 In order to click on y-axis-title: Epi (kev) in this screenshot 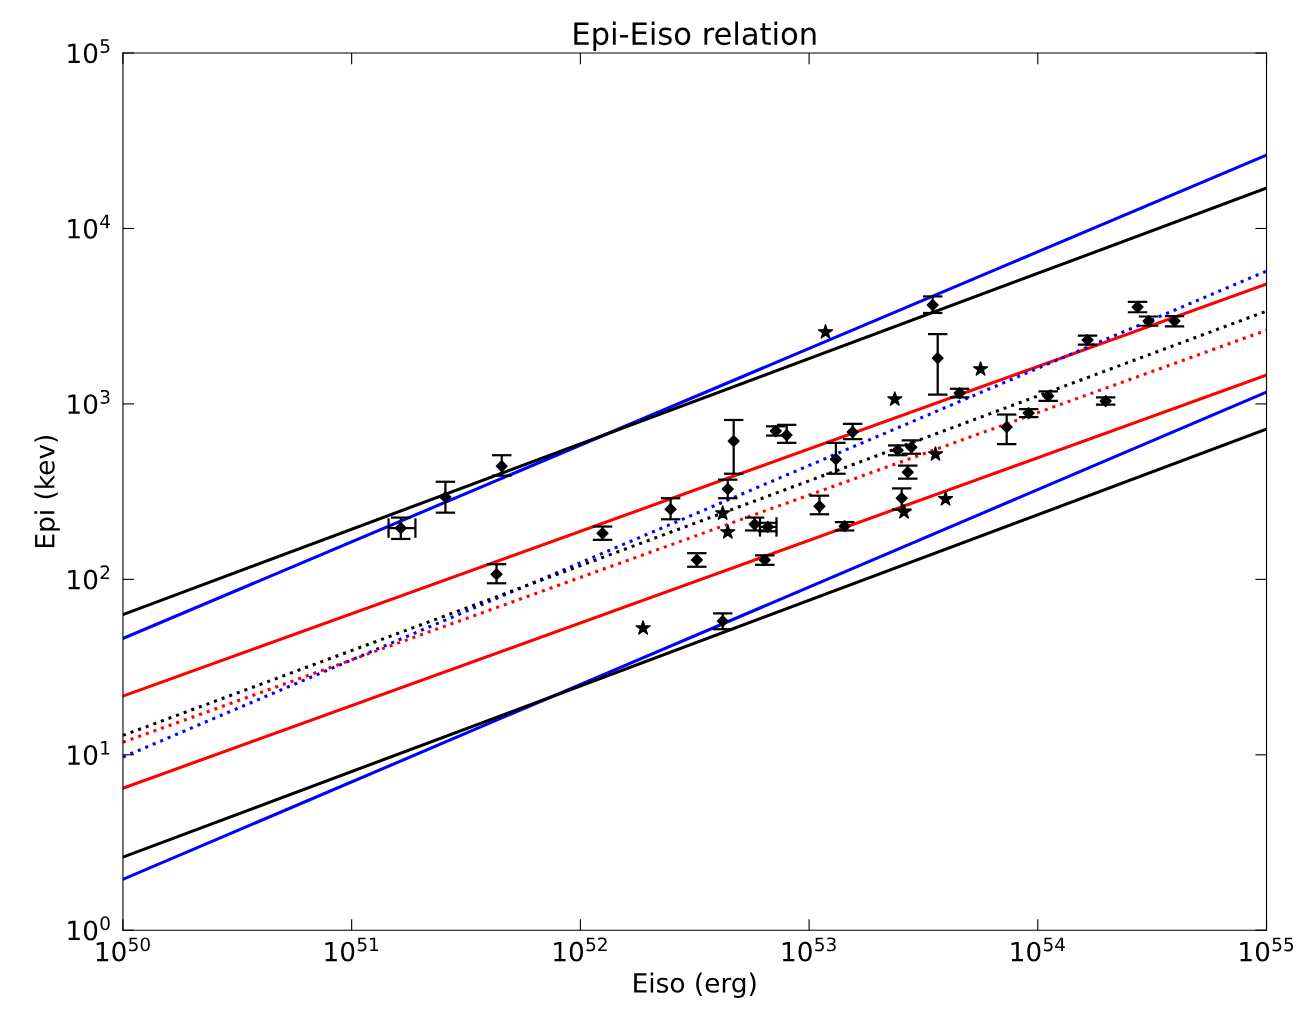, I will do `click(47, 491)`.